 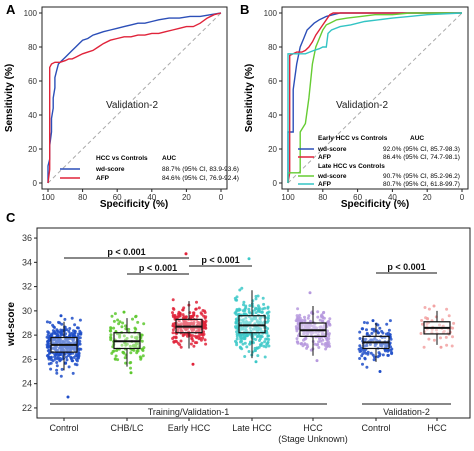 What do you see at coordinates (186, 197) in the screenshot?
I see `x-tick-label-a: 20` at bounding box center [186, 197].